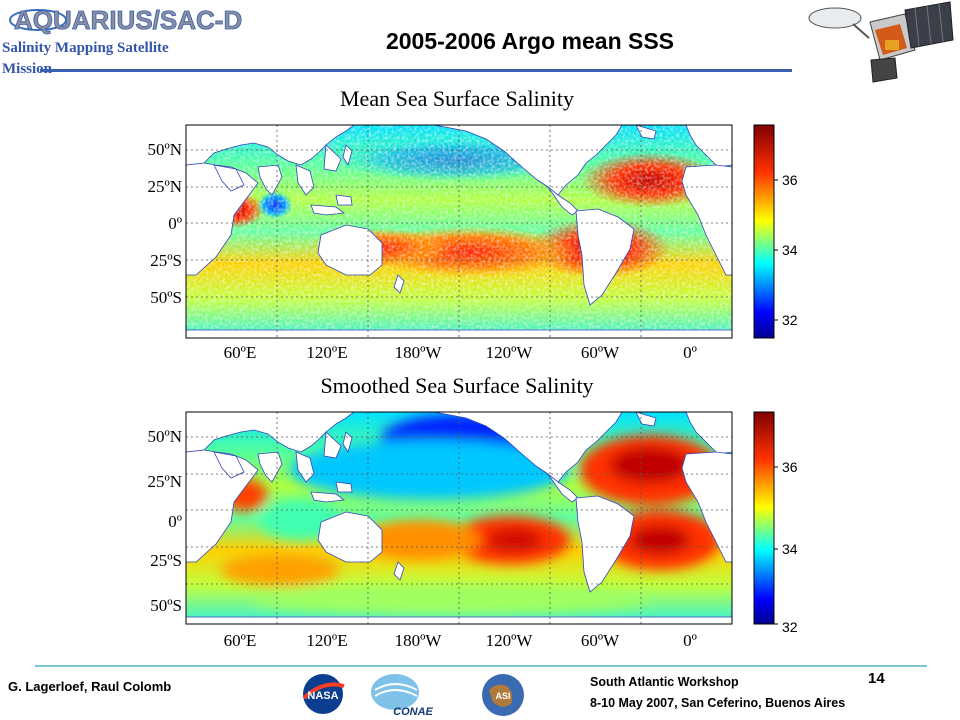 This screenshot has height=720, width=960. Describe the element at coordinates (881, 42) in the screenshot. I see `satellite-icon` at that location.